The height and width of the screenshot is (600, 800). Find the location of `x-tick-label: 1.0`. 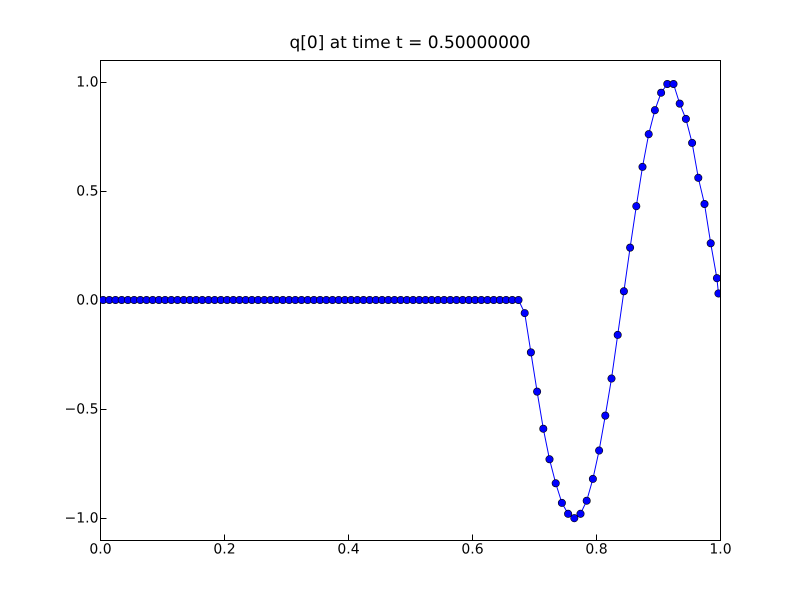

x-tick-label: 1.0 is located at coordinates (720, 550).